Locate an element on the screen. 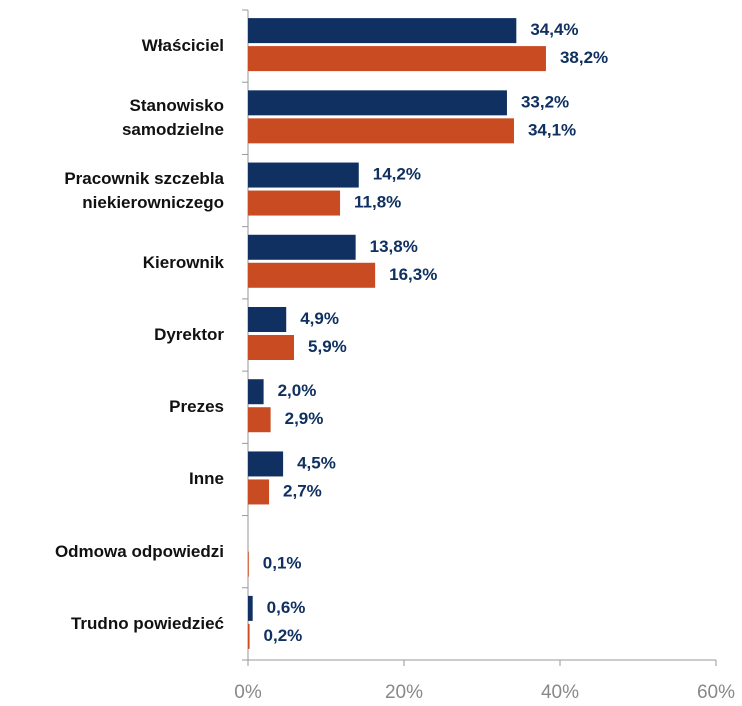  value-label: 5,9% is located at coordinates (327, 346).